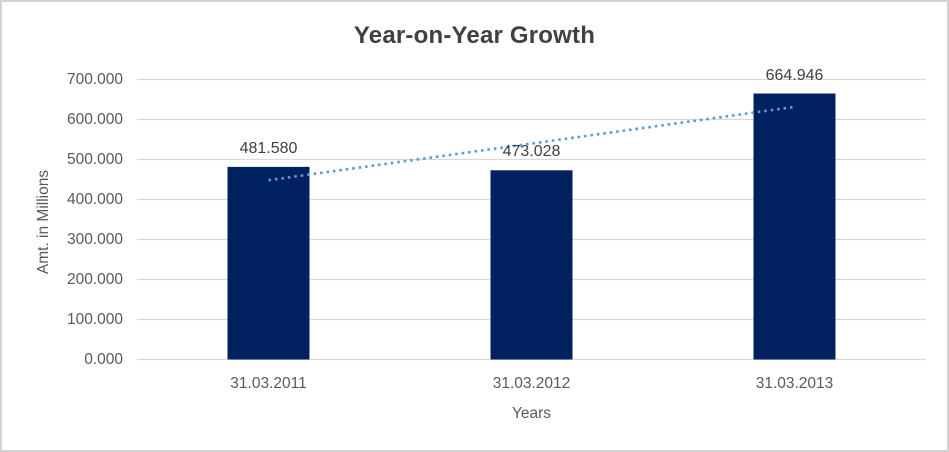 The width and height of the screenshot is (949, 452). What do you see at coordinates (94, 279) in the screenshot?
I see `y-tick-label: 200.000` at bounding box center [94, 279].